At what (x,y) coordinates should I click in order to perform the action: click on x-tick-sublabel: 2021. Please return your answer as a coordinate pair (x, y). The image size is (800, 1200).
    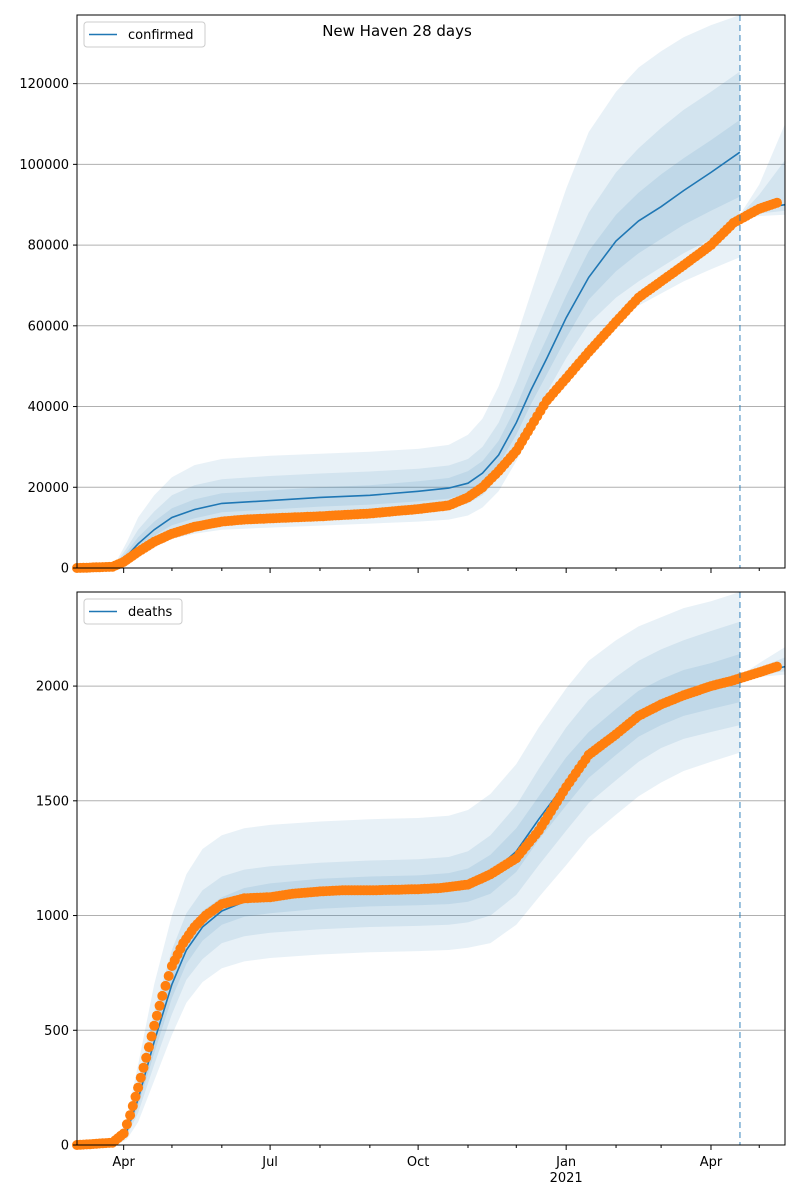
    Looking at the image, I should click on (566, 1178).